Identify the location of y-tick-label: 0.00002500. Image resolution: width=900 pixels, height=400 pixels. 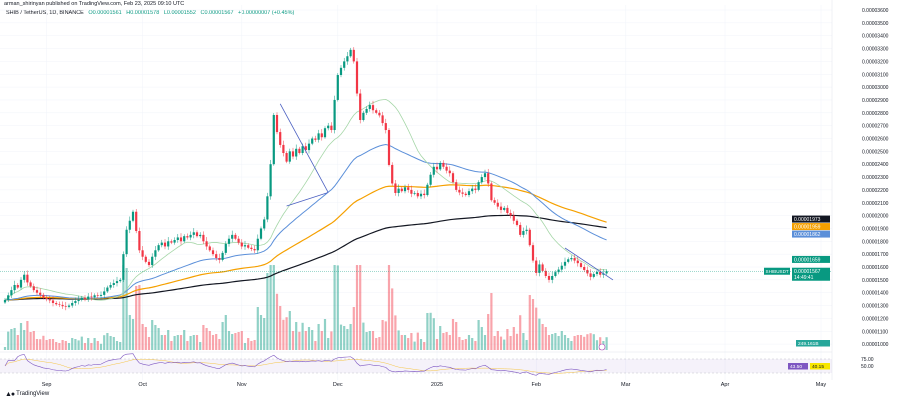
(875, 152).